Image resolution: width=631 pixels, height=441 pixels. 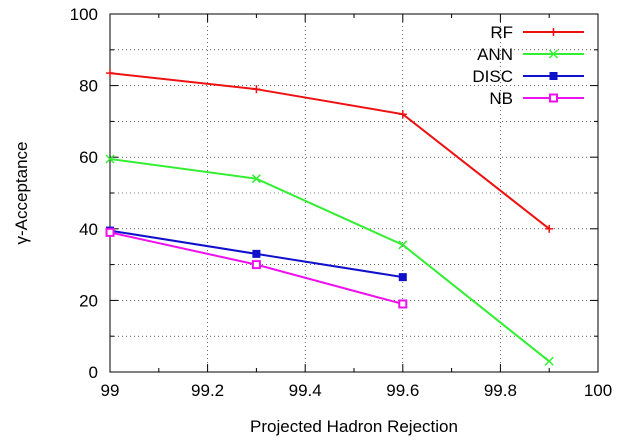 What do you see at coordinates (536, 98) in the screenshot?
I see `legend-item-nb: NB` at bounding box center [536, 98].